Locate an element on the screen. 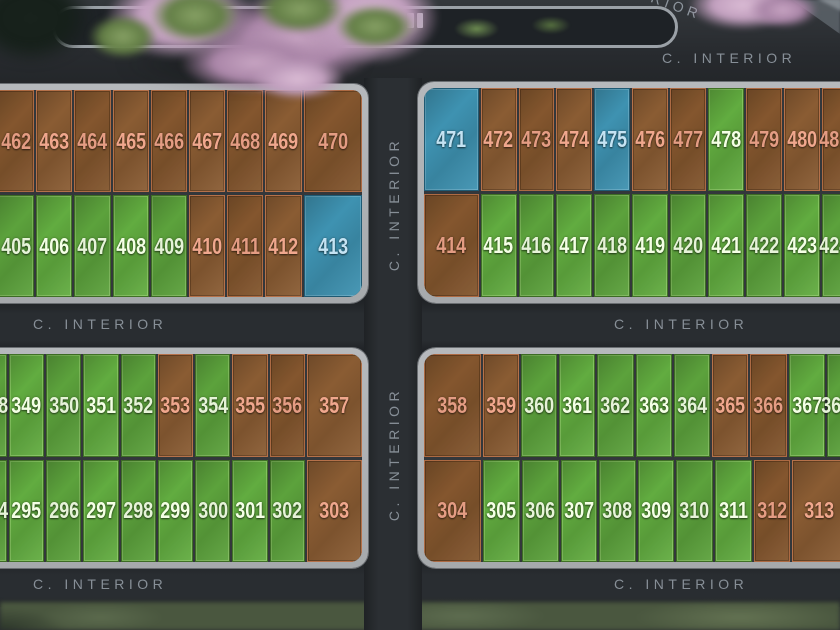  lot-466: 466 is located at coordinates (169, 141).